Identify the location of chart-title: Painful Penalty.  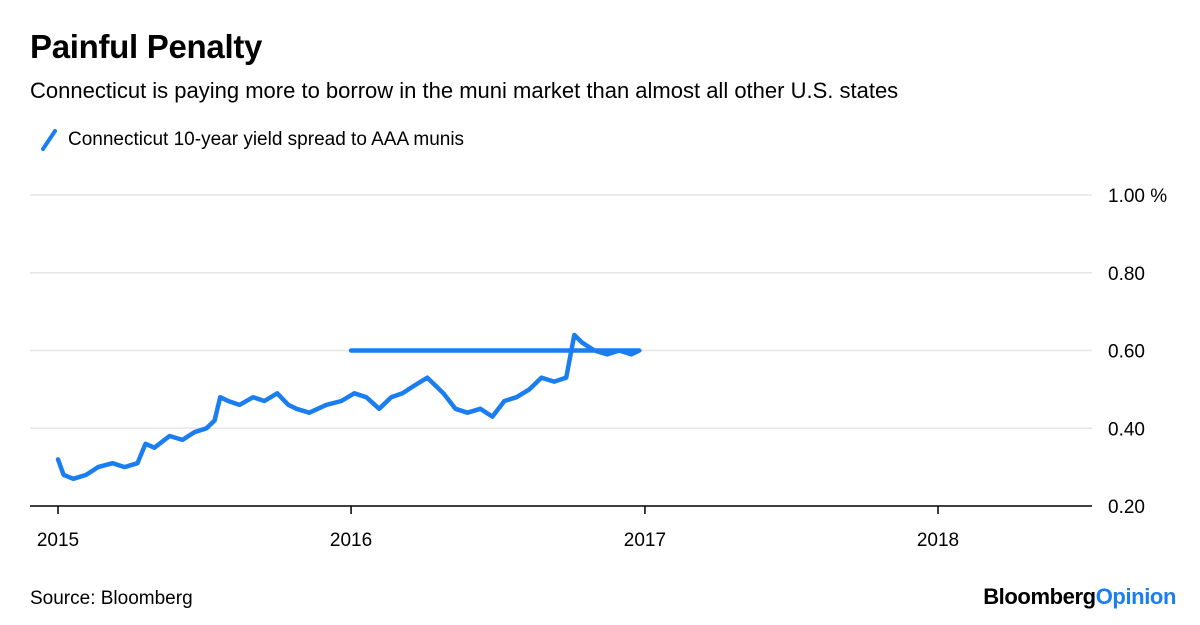
(146, 46).